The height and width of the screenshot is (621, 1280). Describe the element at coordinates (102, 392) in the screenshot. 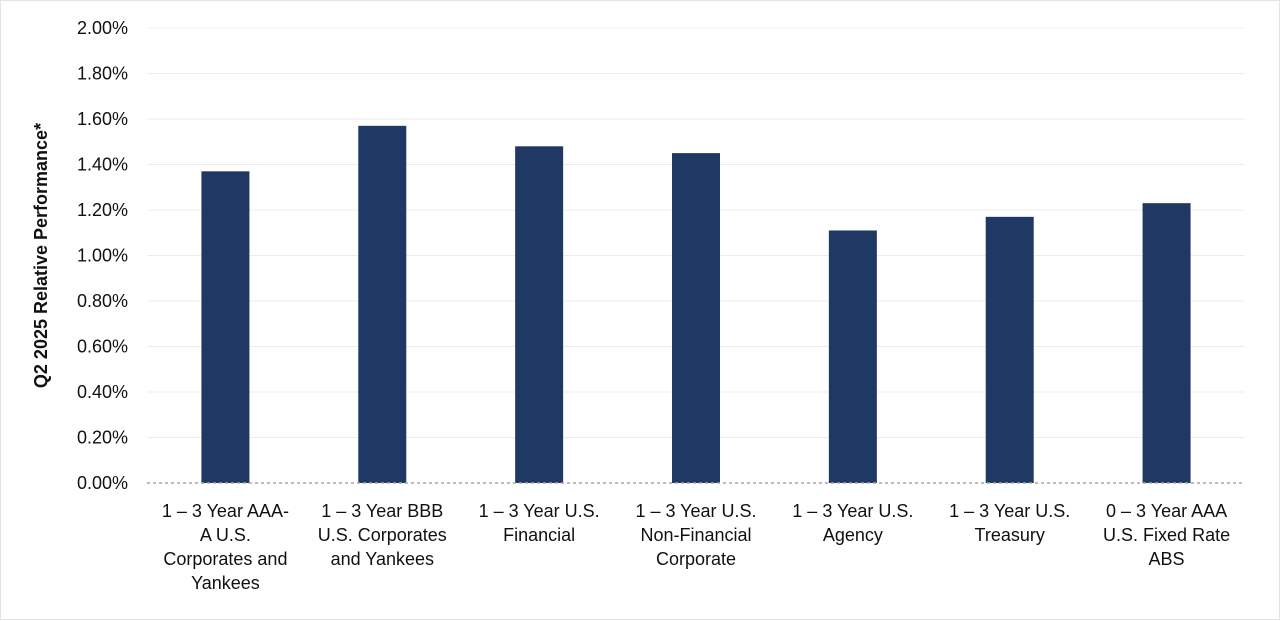

I see `y-tick-label: 0.40%` at that location.